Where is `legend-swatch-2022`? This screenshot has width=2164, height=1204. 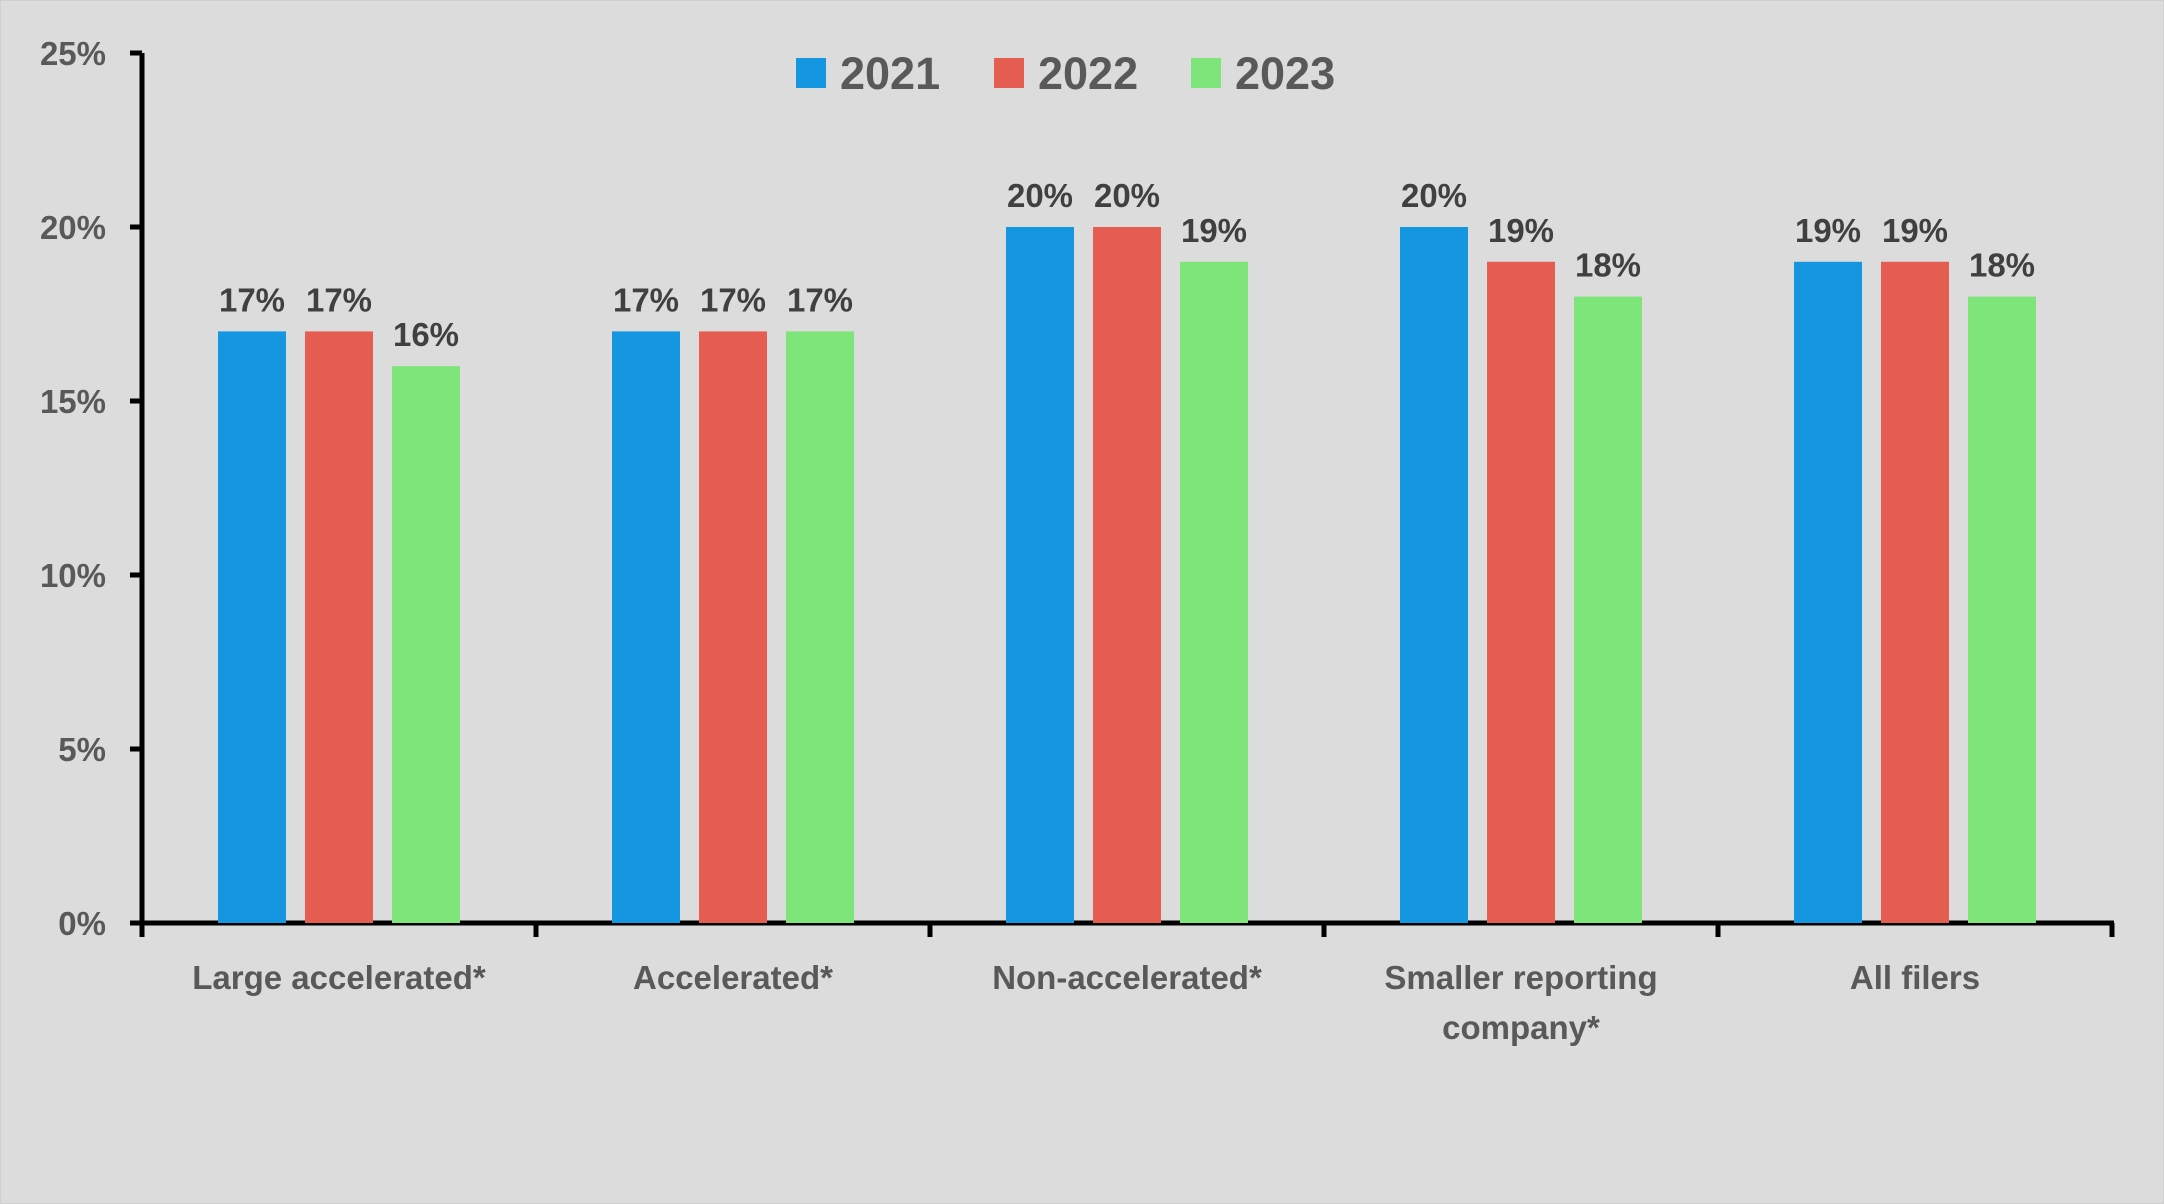
legend-swatch-2022 is located at coordinates (1009, 73).